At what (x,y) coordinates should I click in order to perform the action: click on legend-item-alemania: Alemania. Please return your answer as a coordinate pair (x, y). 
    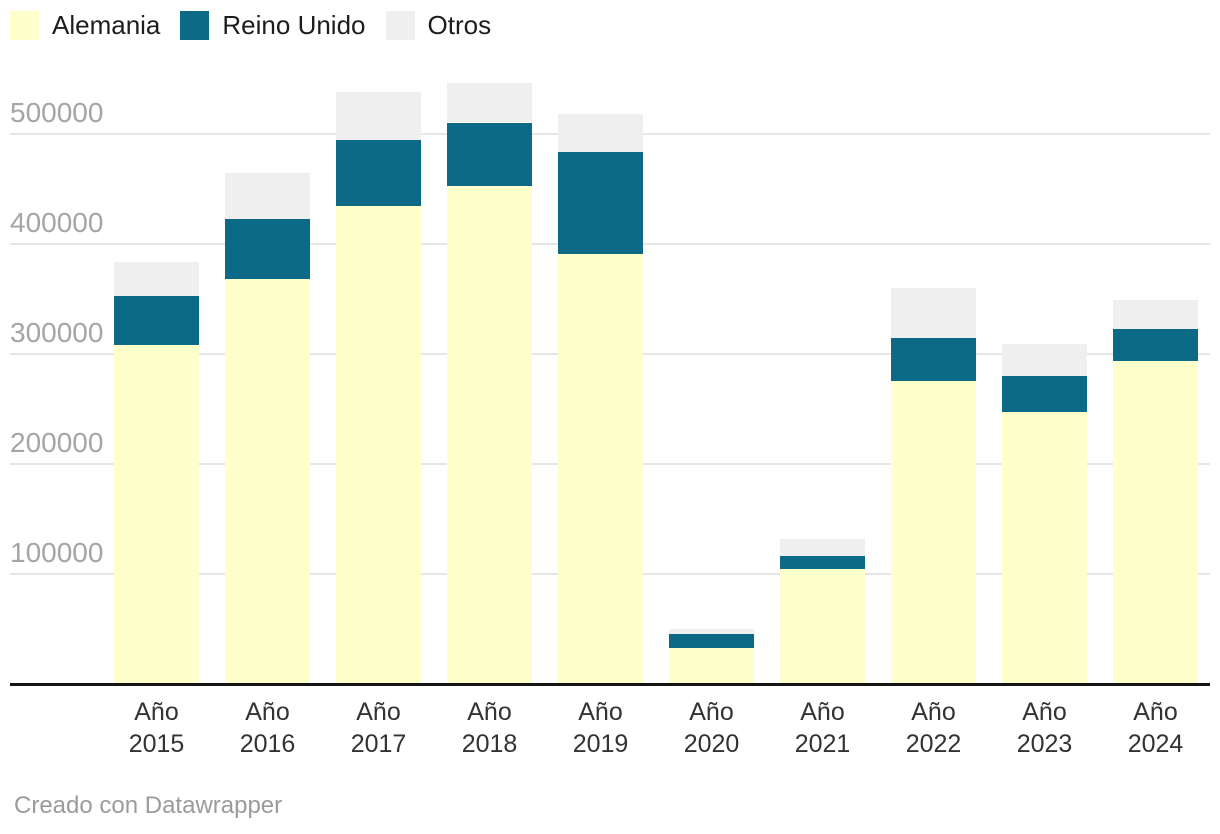
    Looking at the image, I should click on (85, 25).